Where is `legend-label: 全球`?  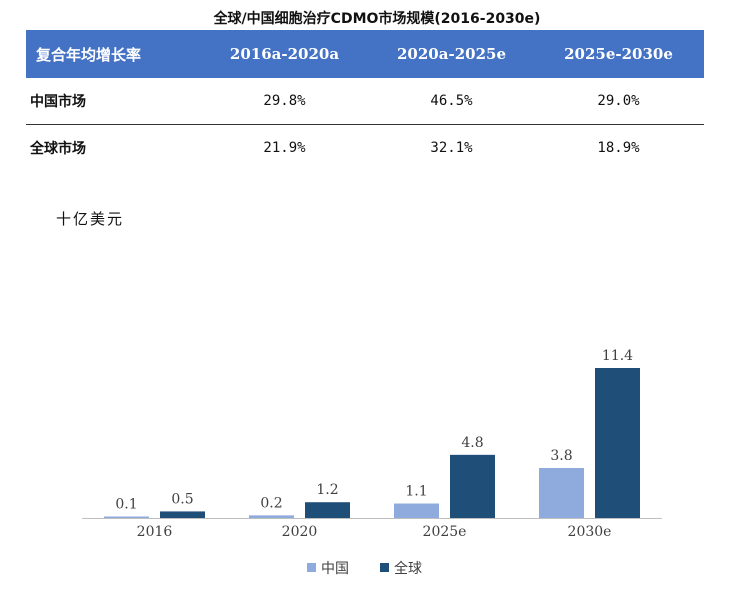
legend-label: 全球 is located at coordinates (408, 568).